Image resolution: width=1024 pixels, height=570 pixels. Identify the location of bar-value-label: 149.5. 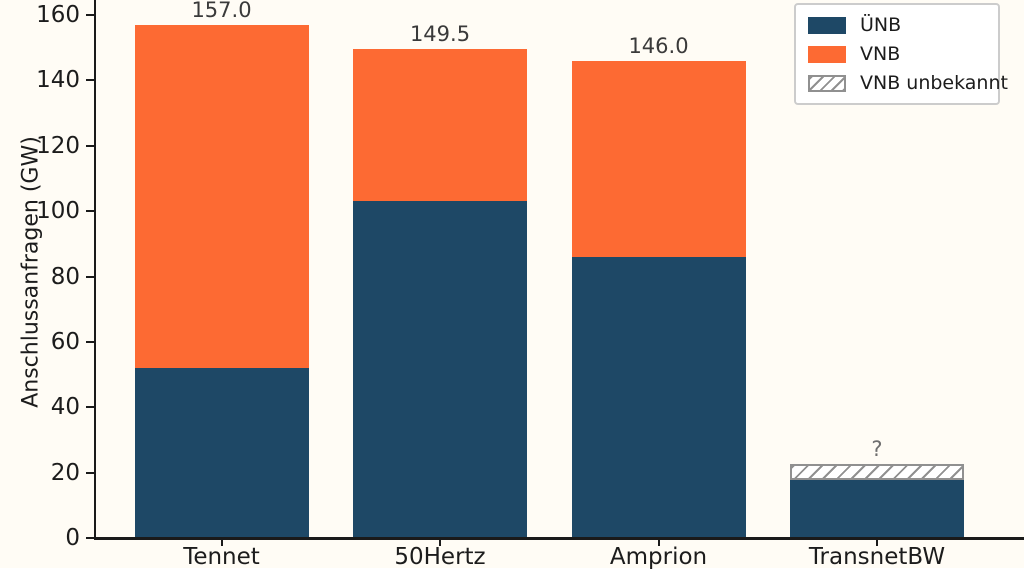
(440, 34).